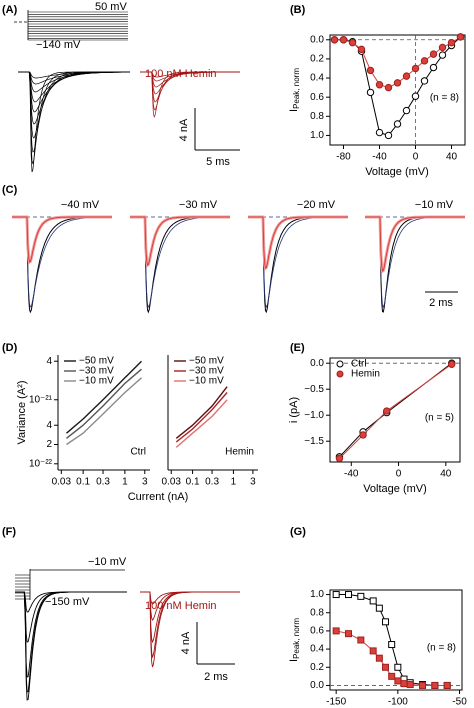 This screenshot has height=708, width=474. What do you see at coordinates (215, 643) in the screenshot?
I see `scale-bar` at bounding box center [215, 643].